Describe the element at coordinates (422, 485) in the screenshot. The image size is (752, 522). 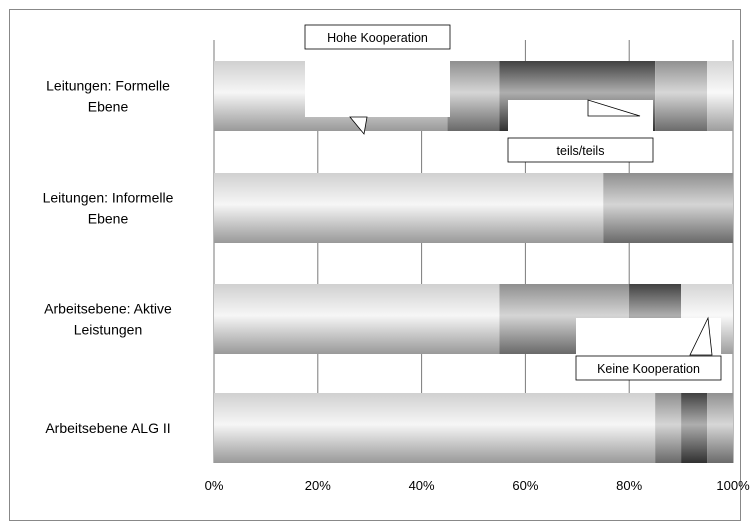
I see `x-tick-label: 40%` at that location.